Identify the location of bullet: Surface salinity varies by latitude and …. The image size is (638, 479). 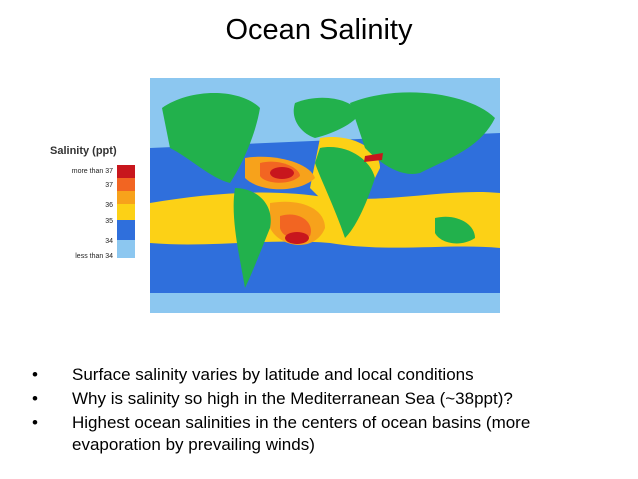
(327, 375).